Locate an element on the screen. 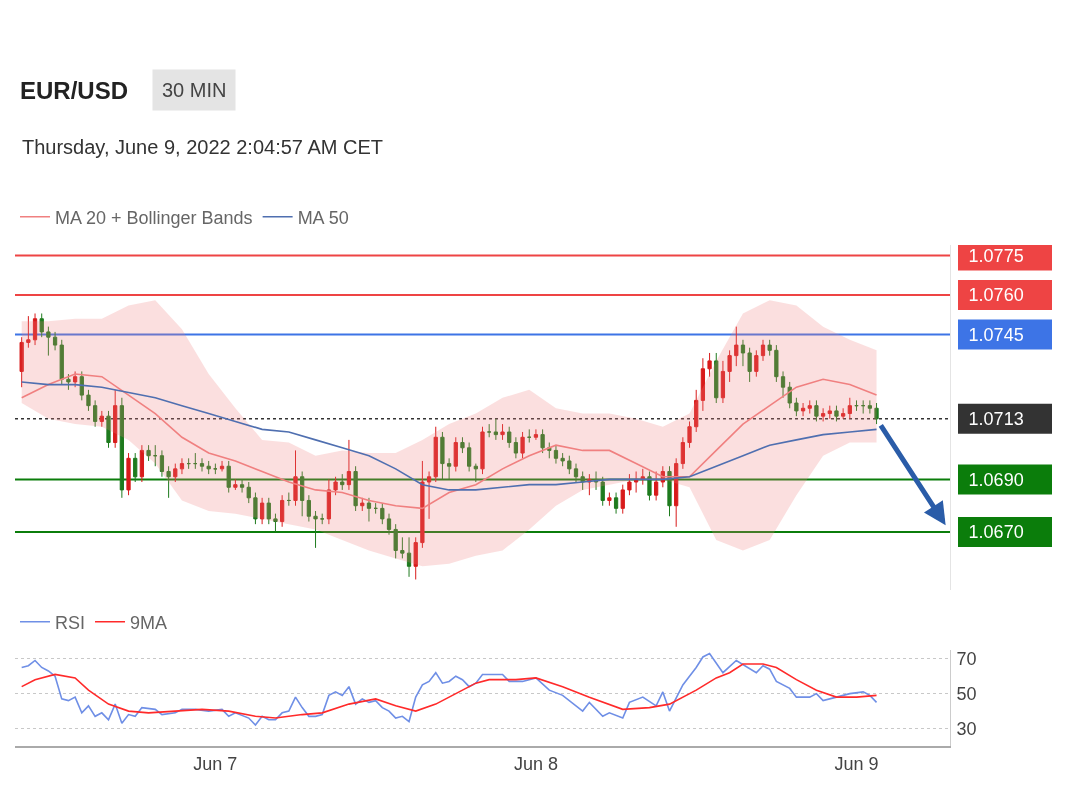 This screenshot has height=791, width=1080. y-tick-label: 70 is located at coordinates (966, 659).